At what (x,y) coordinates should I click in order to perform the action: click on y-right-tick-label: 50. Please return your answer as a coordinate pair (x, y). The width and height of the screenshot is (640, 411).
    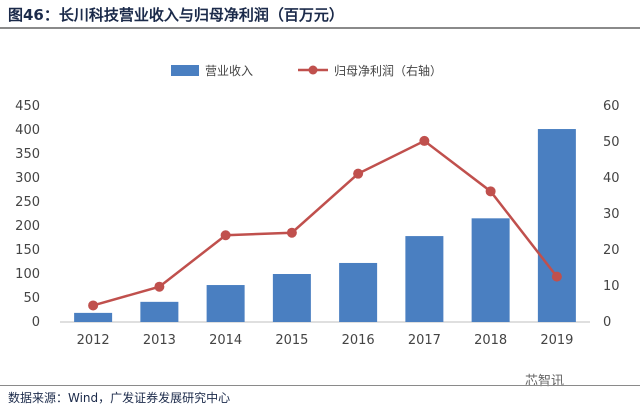
    Looking at the image, I should click on (611, 142).